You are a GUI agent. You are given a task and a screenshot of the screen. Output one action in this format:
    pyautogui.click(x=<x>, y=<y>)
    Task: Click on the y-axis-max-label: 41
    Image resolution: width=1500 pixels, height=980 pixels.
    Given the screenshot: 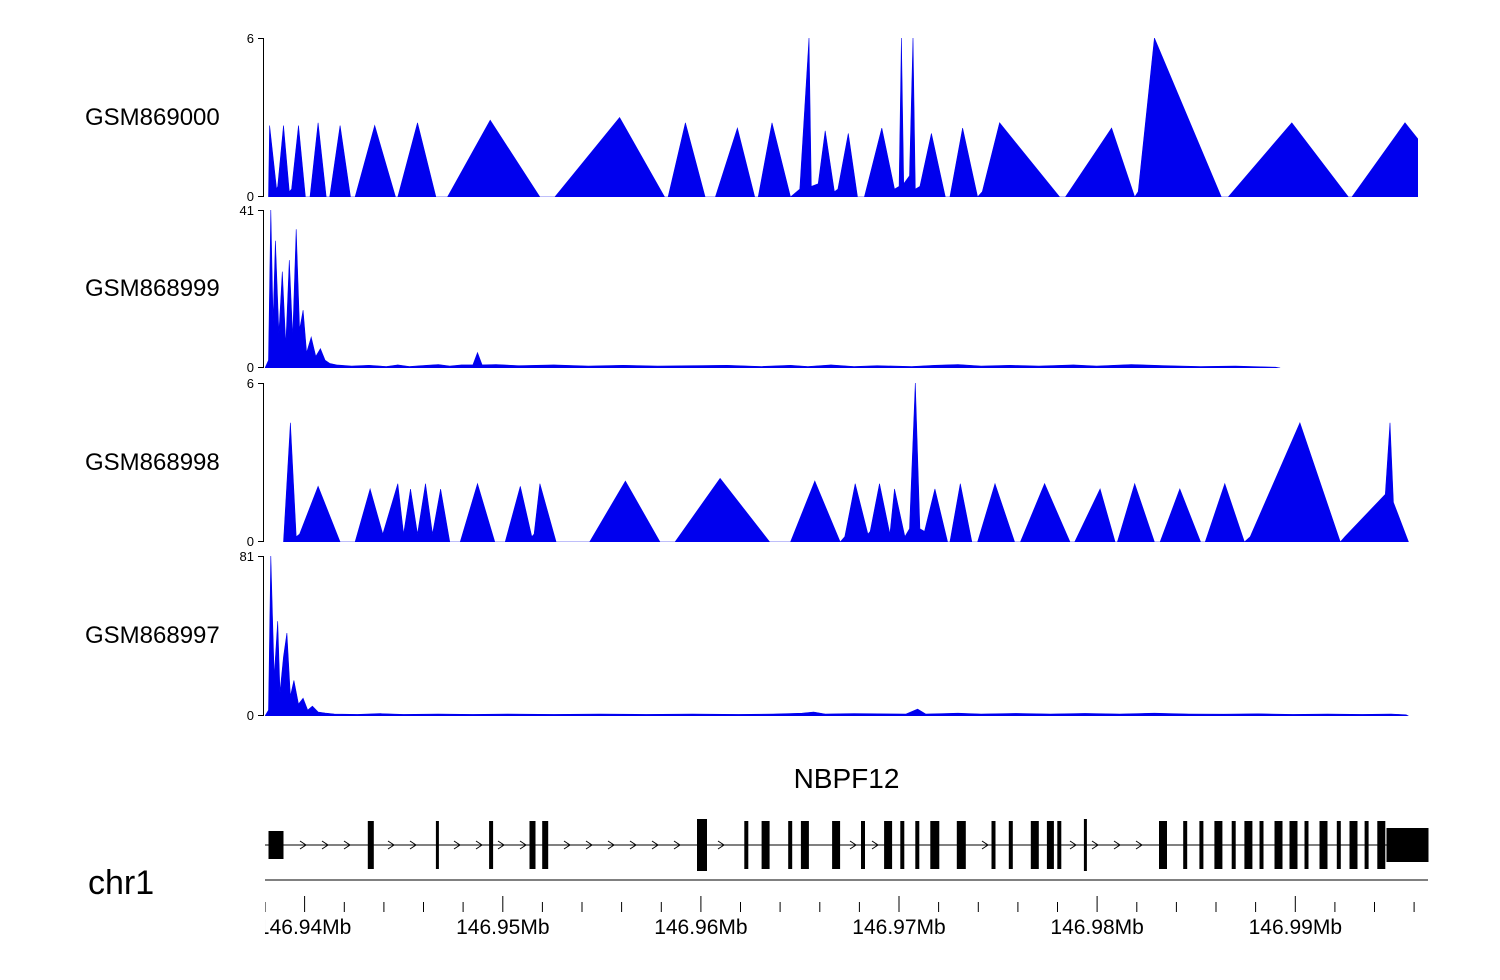 What is the action you would take?
    pyautogui.click(x=246, y=210)
    